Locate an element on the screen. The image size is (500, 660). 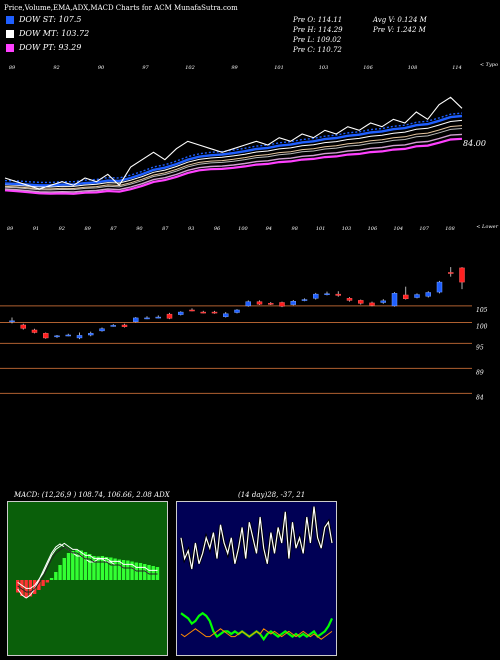
lower-tick-label: 98 is located at coordinates (295, 229).